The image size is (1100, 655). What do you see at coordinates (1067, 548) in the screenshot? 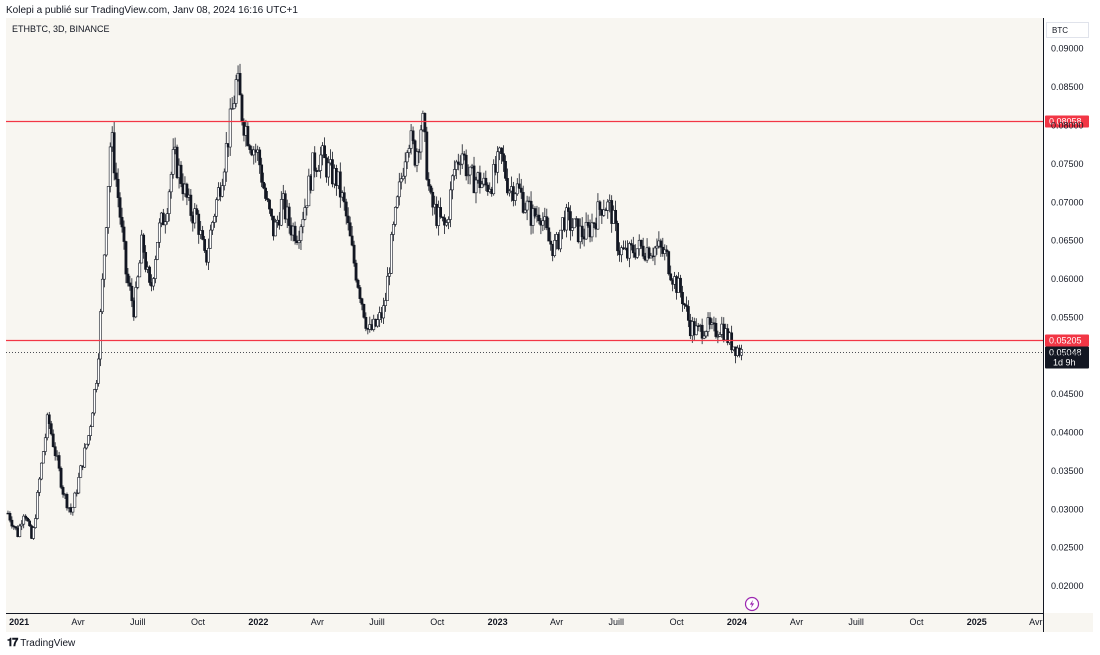
I see `price-tick-label: 0.02500` at bounding box center [1067, 548].